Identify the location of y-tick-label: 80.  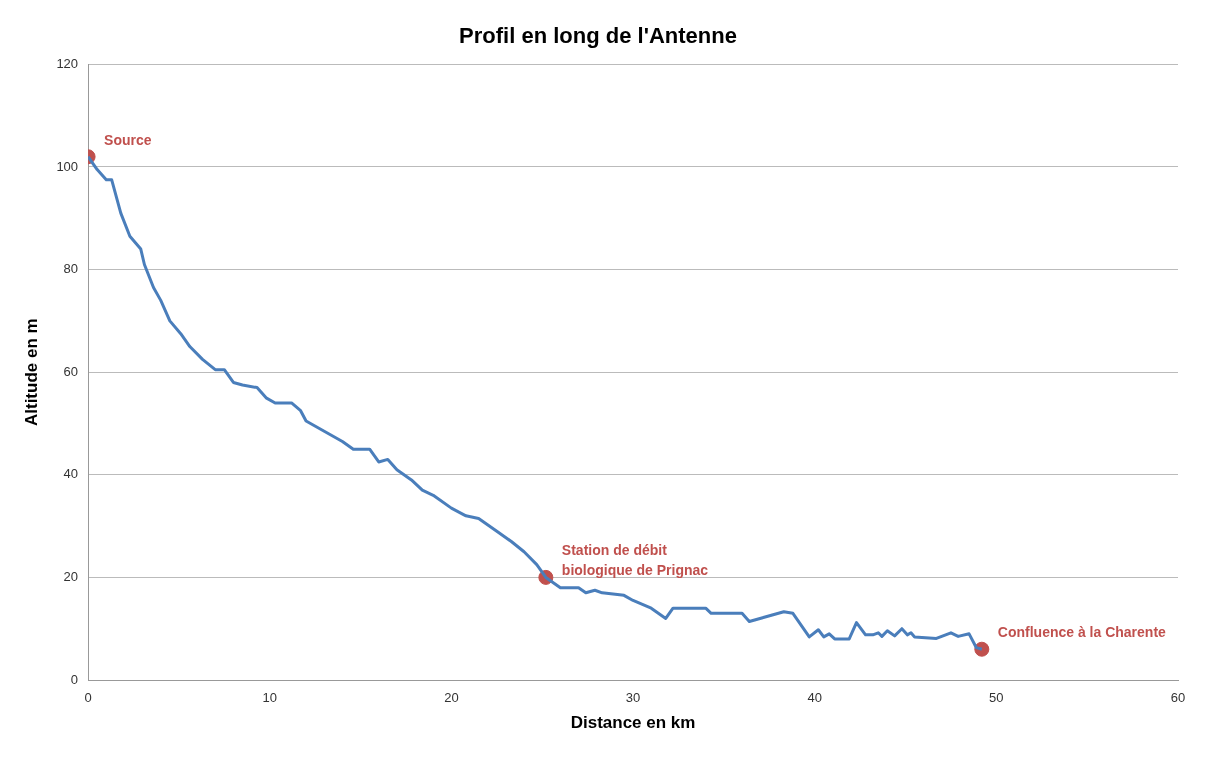
(71, 269).